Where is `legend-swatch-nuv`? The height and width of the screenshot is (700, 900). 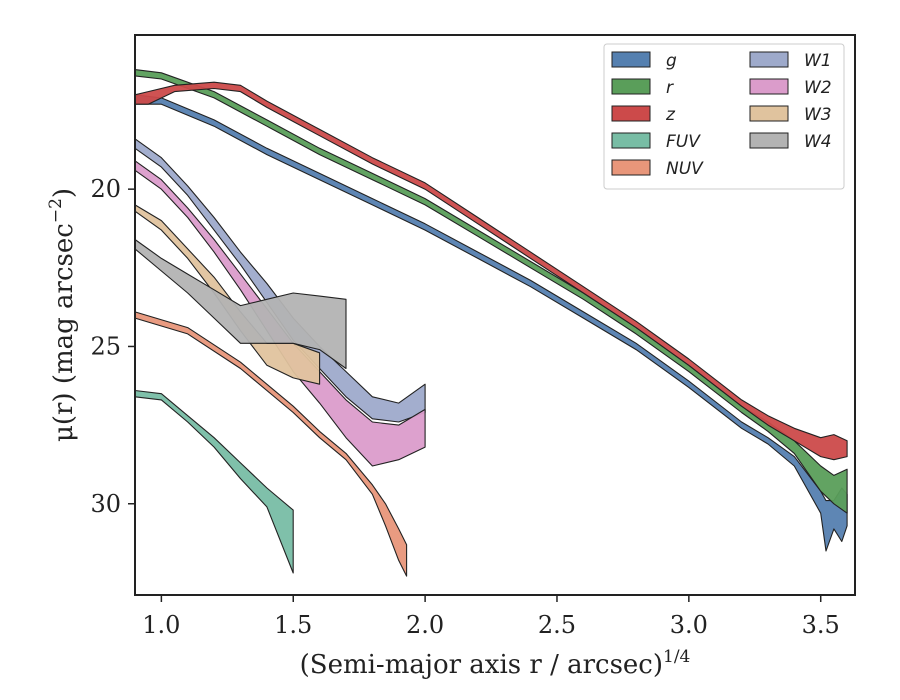 legend-swatch-nuv is located at coordinates (631, 167).